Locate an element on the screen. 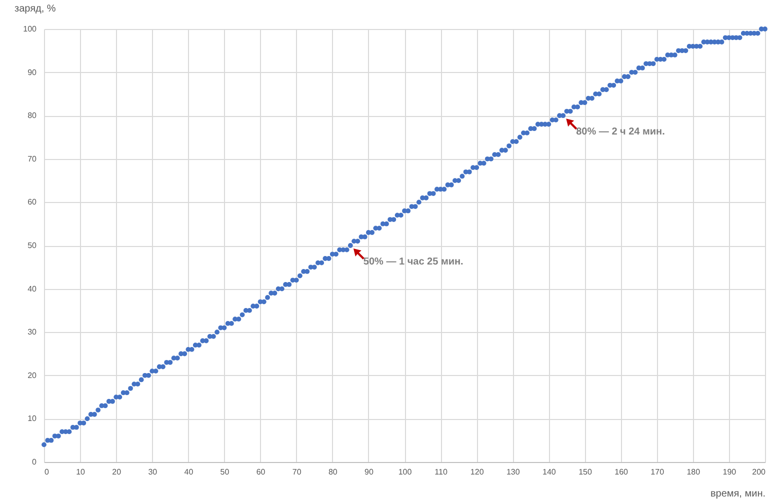 The image size is (780, 501). y-tick-label: 20 is located at coordinates (33, 375).